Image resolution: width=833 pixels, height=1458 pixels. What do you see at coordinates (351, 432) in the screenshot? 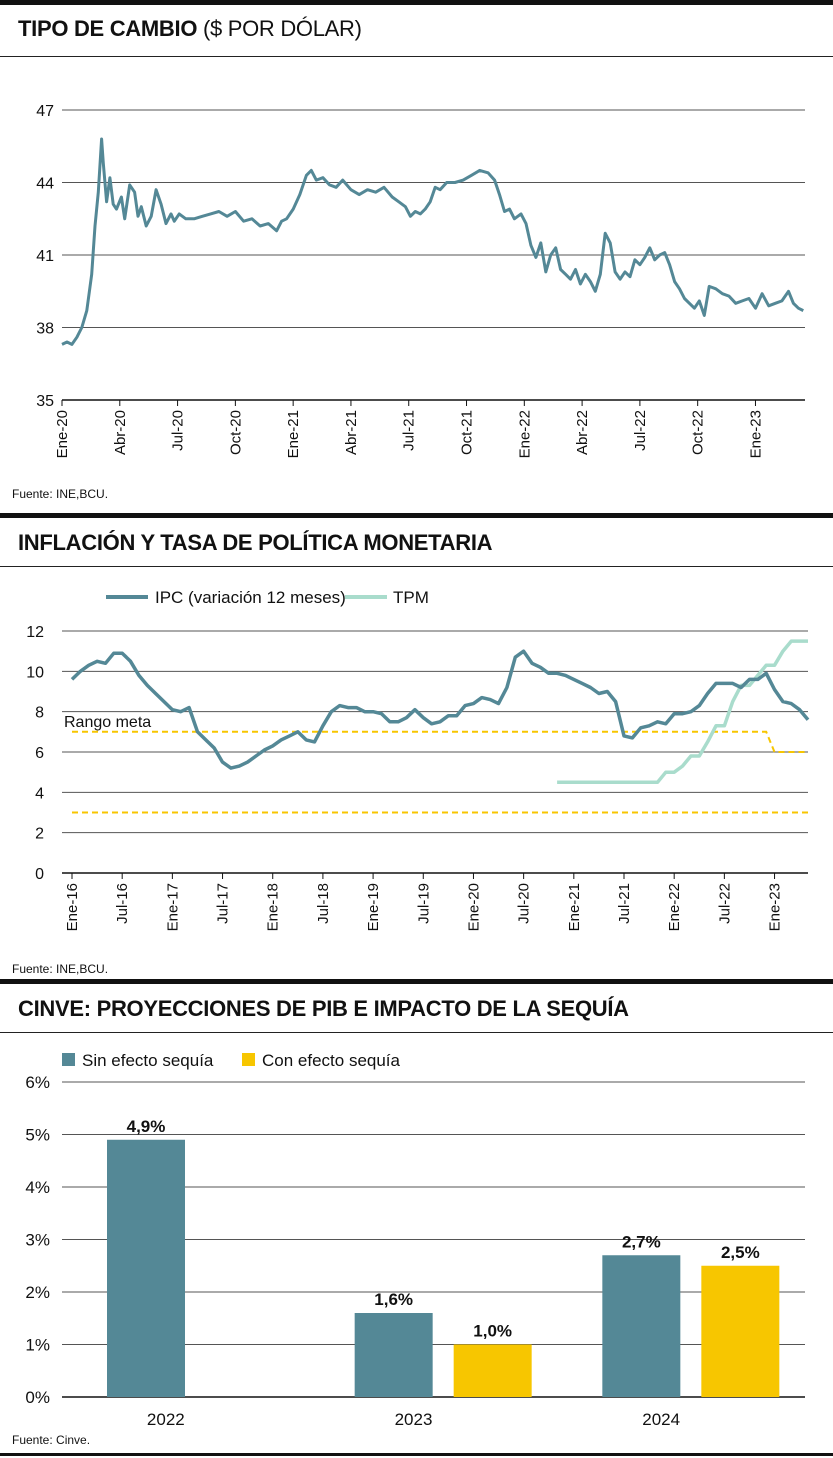
I see `x-tick-label: Abr-21` at bounding box center [351, 432].